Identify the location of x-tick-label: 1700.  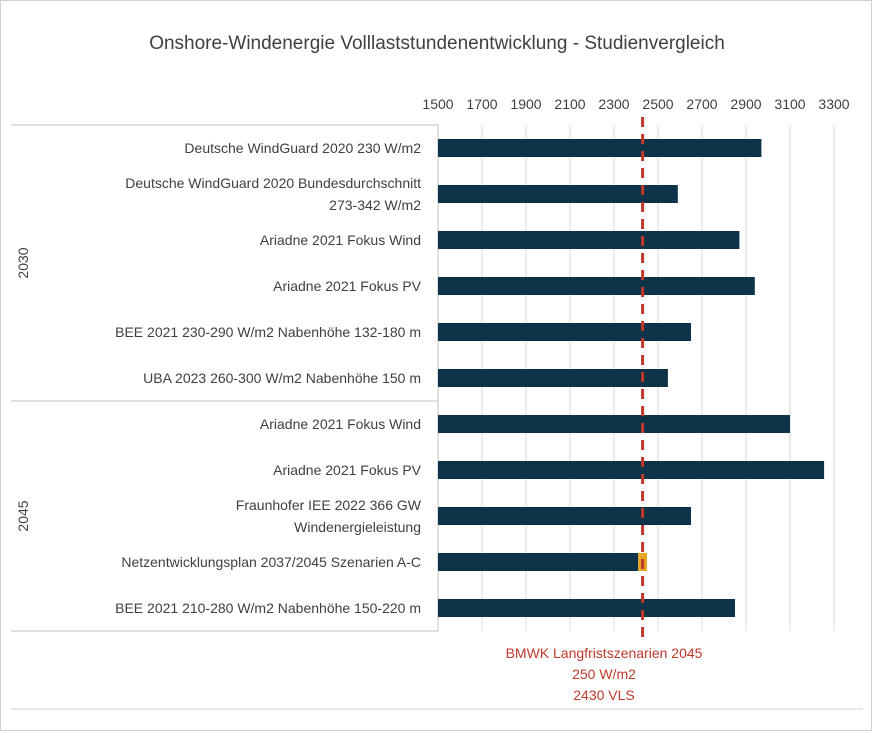
(481, 104).